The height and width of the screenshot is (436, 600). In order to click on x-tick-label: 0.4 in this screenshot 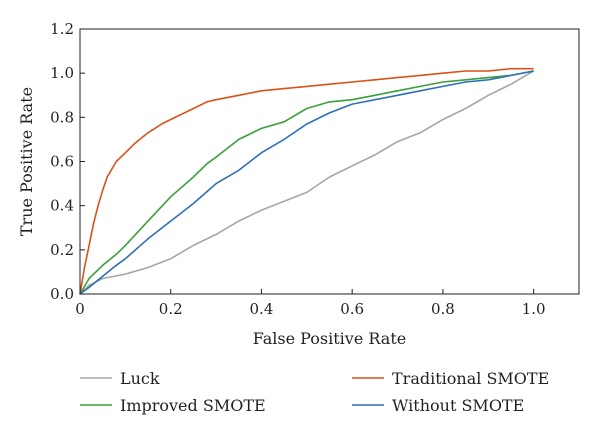, I will do `click(262, 309)`.